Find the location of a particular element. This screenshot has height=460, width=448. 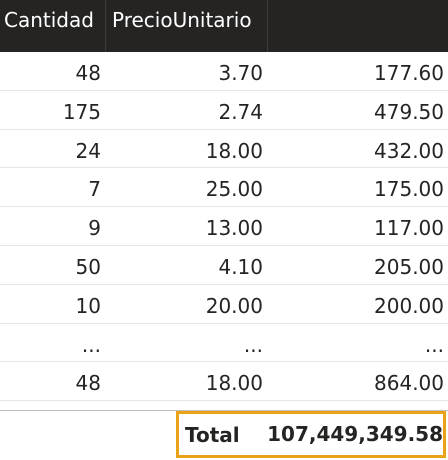

table-row: 48 18.00 864.00 is located at coordinates (224, 382).